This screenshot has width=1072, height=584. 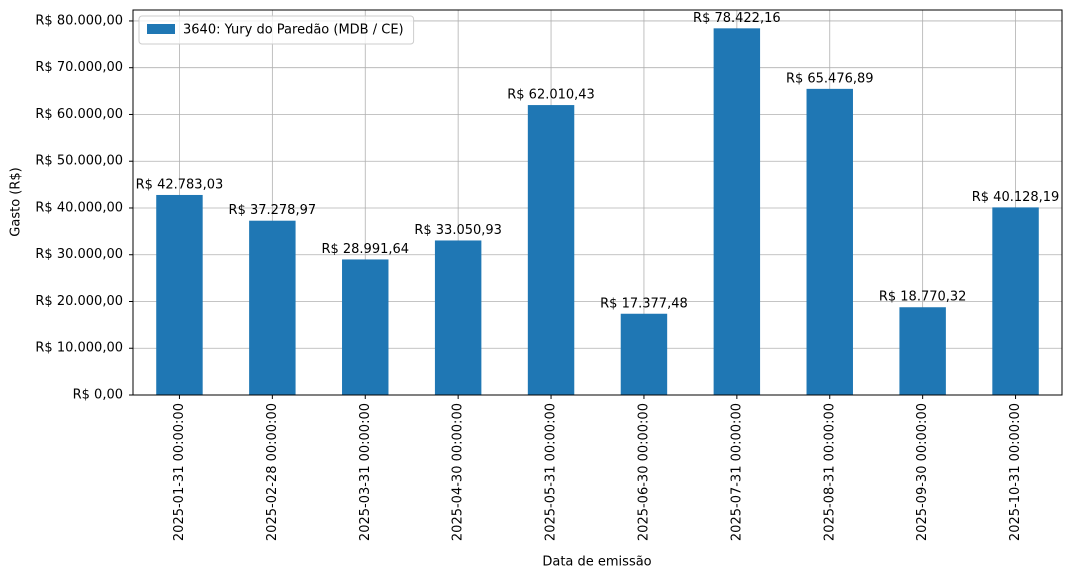 What do you see at coordinates (273, 210) in the screenshot?
I see `value-label: R$ 37.278,97` at bounding box center [273, 210].